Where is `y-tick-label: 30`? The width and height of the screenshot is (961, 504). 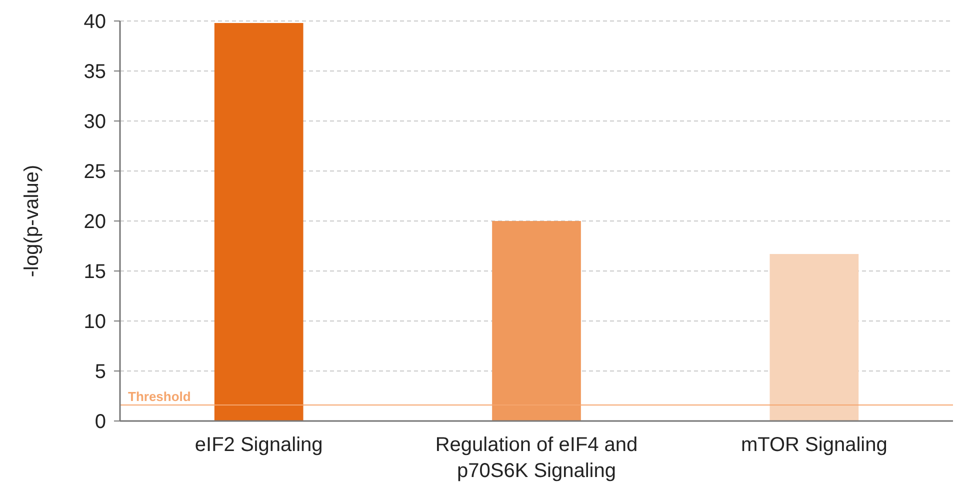 y-tick-label: 30 is located at coordinates (95, 122).